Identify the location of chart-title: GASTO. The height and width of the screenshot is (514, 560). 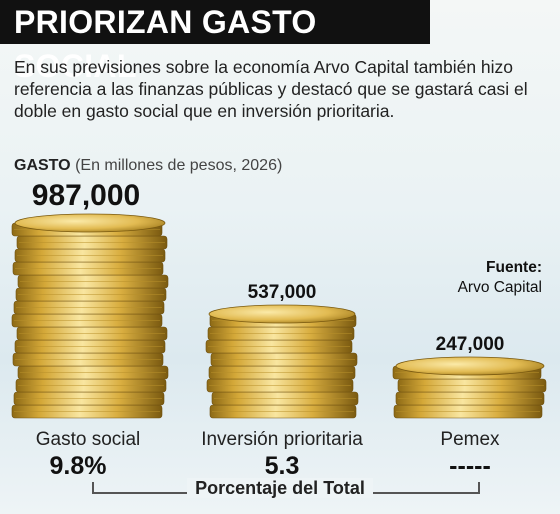
(42, 165).